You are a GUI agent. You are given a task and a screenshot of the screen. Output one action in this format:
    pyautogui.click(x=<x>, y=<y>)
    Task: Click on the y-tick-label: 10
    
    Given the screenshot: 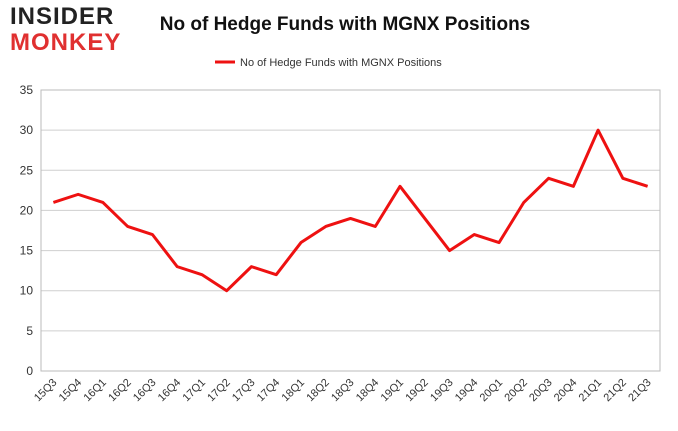 What is the action you would take?
    pyautogui.click(x=27, y=291)
    